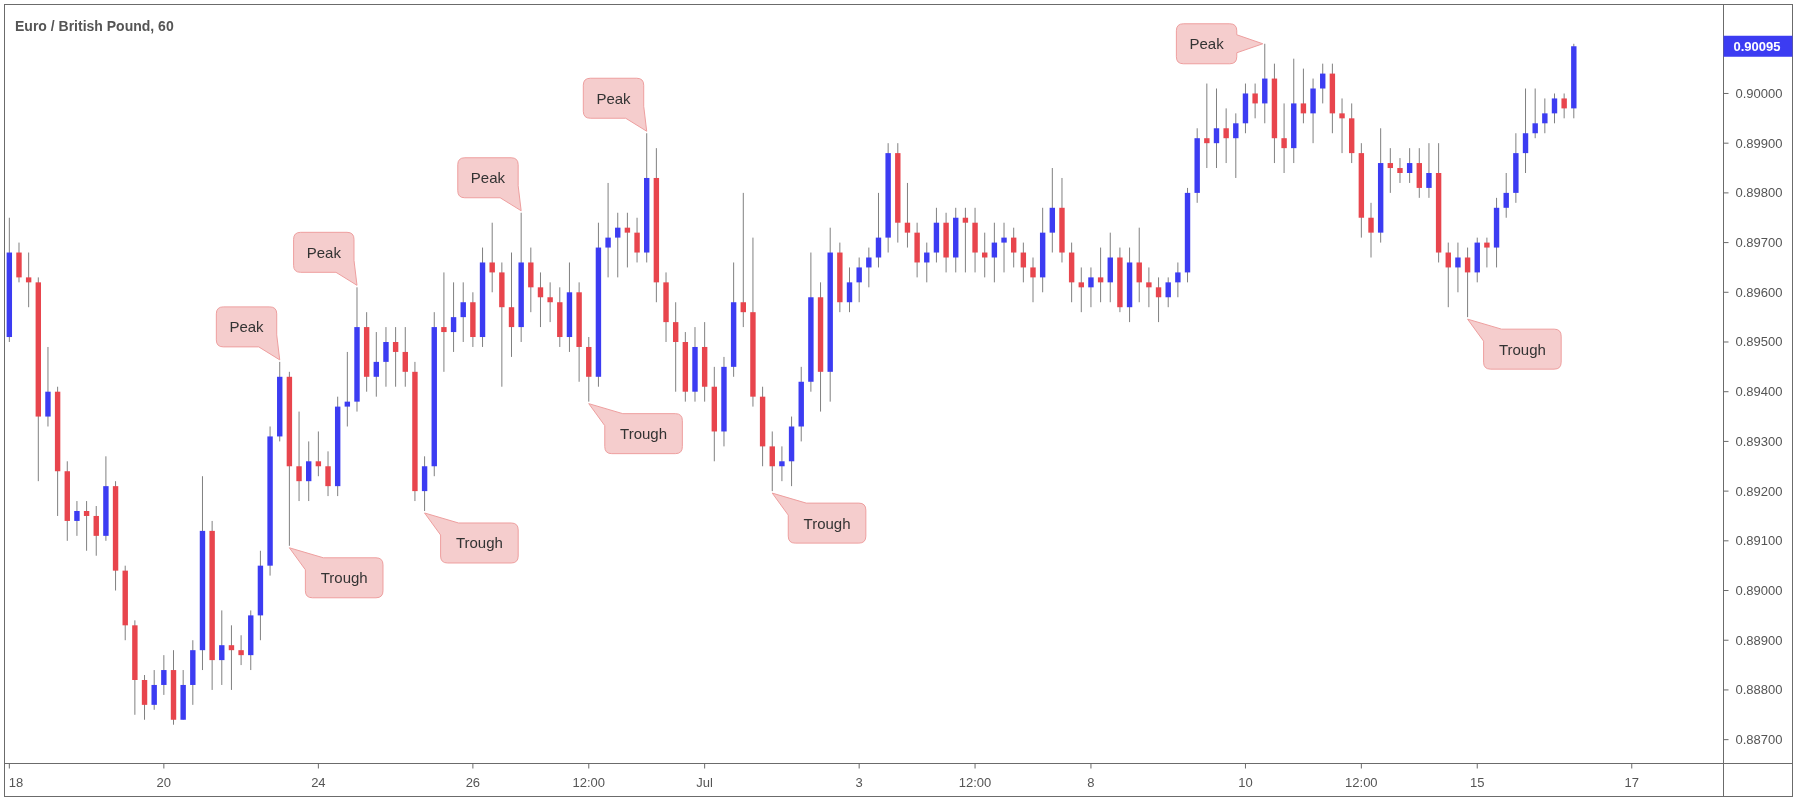  Describe the element at coordinates (1759, 292) in the screenshot. I see `y-tick-label: 0.89600` at that location.